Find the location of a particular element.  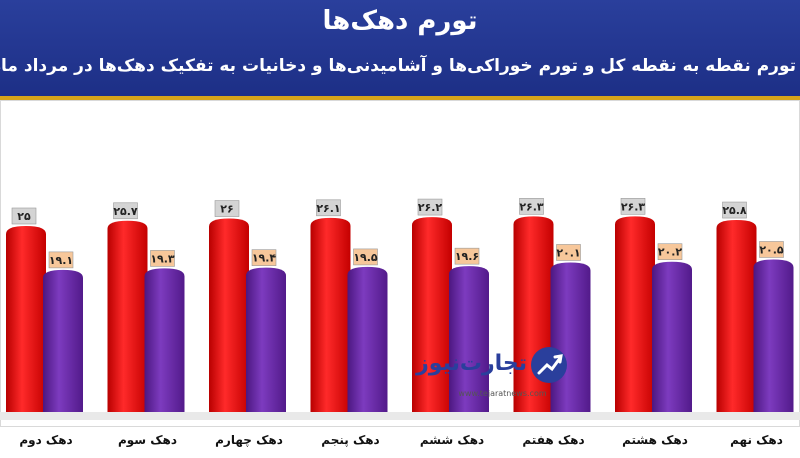

x-tick-label: دهک چهارم is located at coordinates (249, 440).